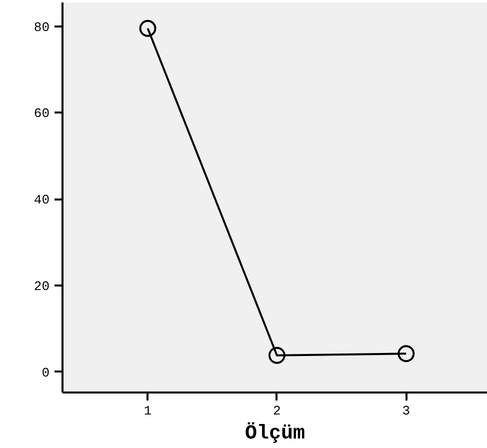 This screenshot has width=487, height=448. What do you see at coordinates (42, 114) in the screenshot?
I see `y-tick-label: 60` at bounding box center [42, 114].